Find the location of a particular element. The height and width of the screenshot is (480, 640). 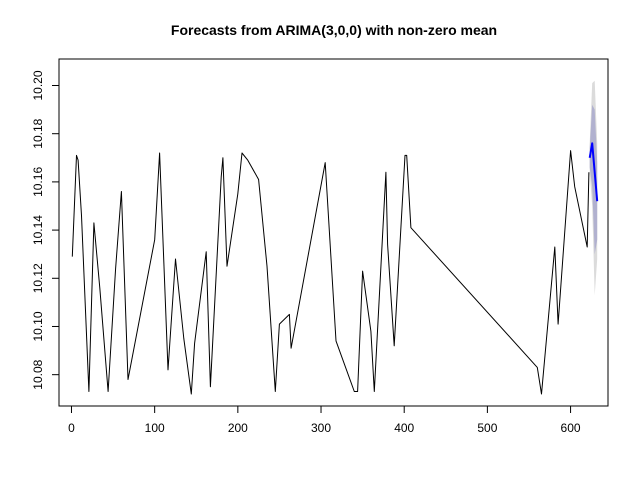

y-tick-label: 10.10 is located at coordinates (38, 326).